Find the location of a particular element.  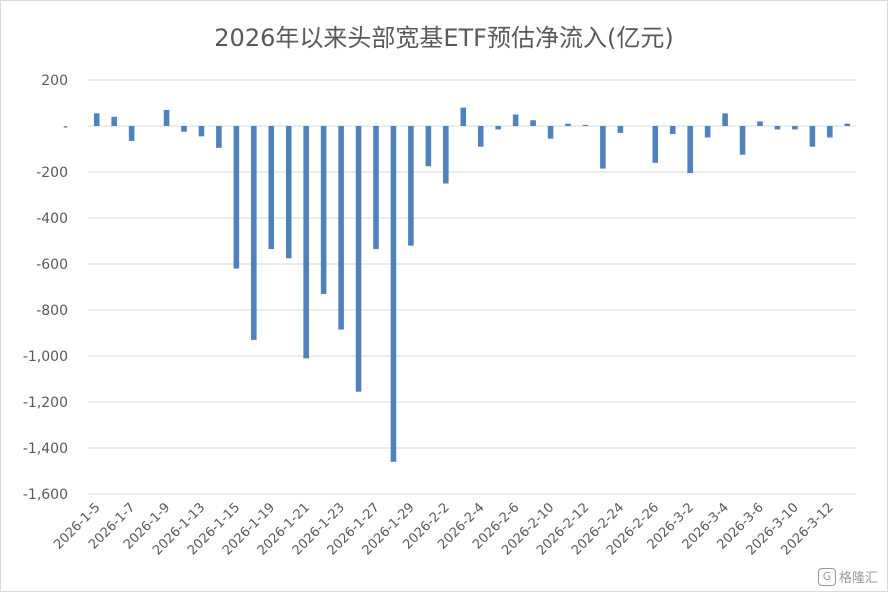

y-tick-label: 200 is located at coordinates (54, 81).